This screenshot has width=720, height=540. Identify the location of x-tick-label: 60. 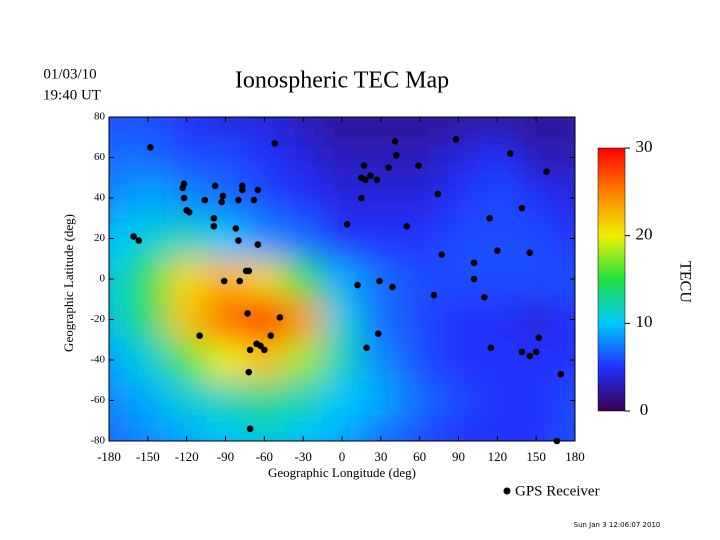
(419, 456).